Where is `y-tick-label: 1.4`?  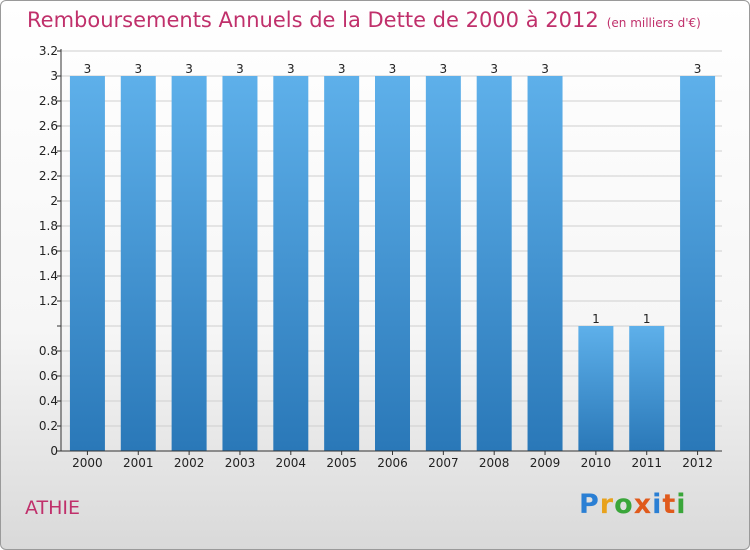
y-tick-label: 1.4 is located at coordinates (48, 276).